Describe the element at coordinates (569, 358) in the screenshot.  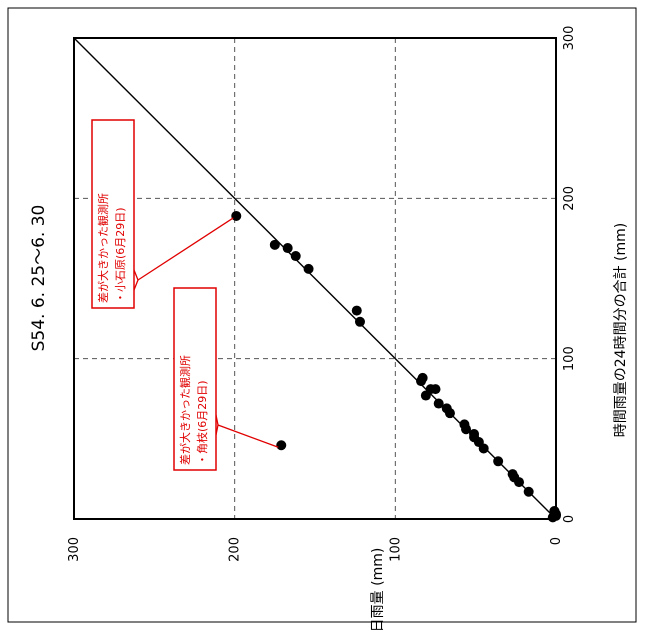
I see `x-tick-label-100: 100` at that location.